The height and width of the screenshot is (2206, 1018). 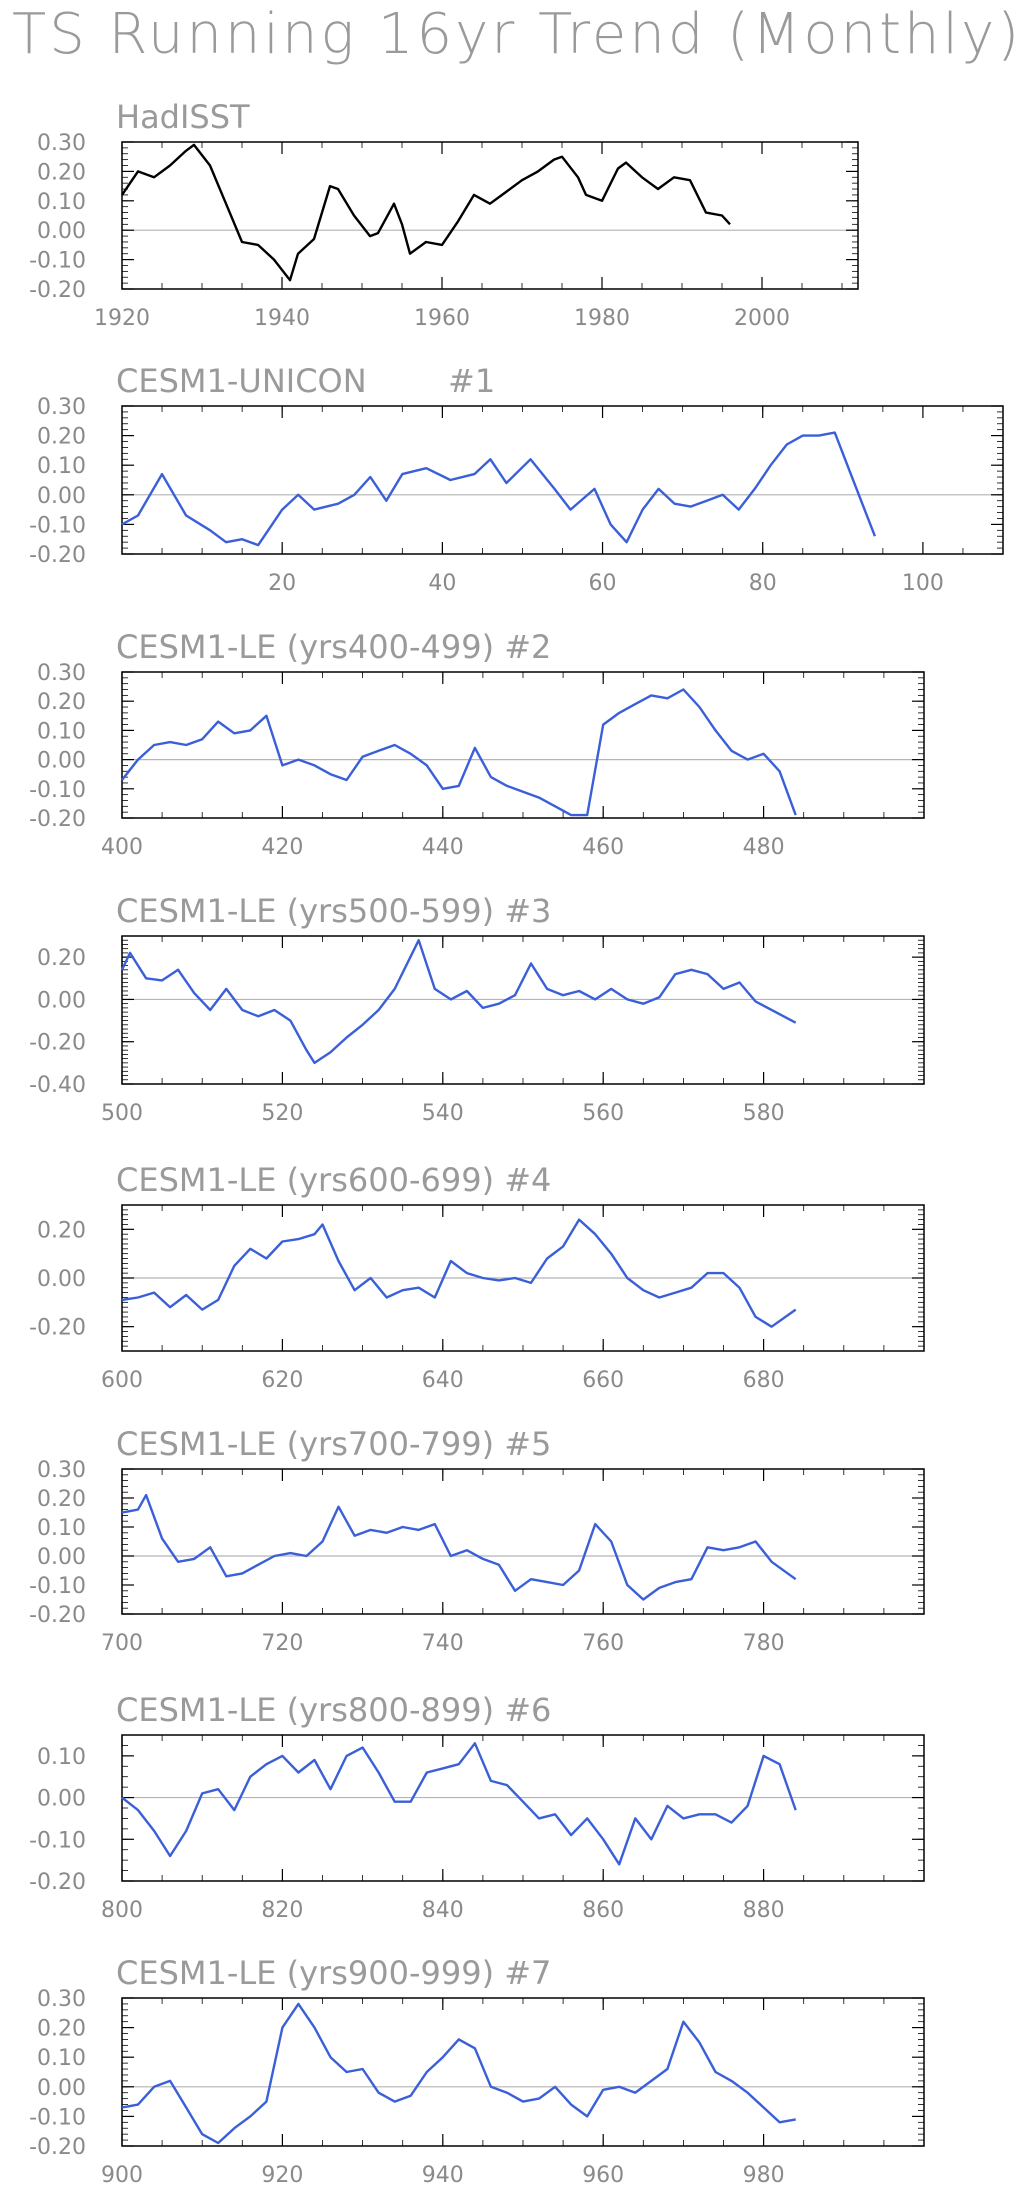 What do you see at coordinates (443, 1910) in the screenshot?
I see `x-tick-label: 840` at bounding box center [443, 1910].